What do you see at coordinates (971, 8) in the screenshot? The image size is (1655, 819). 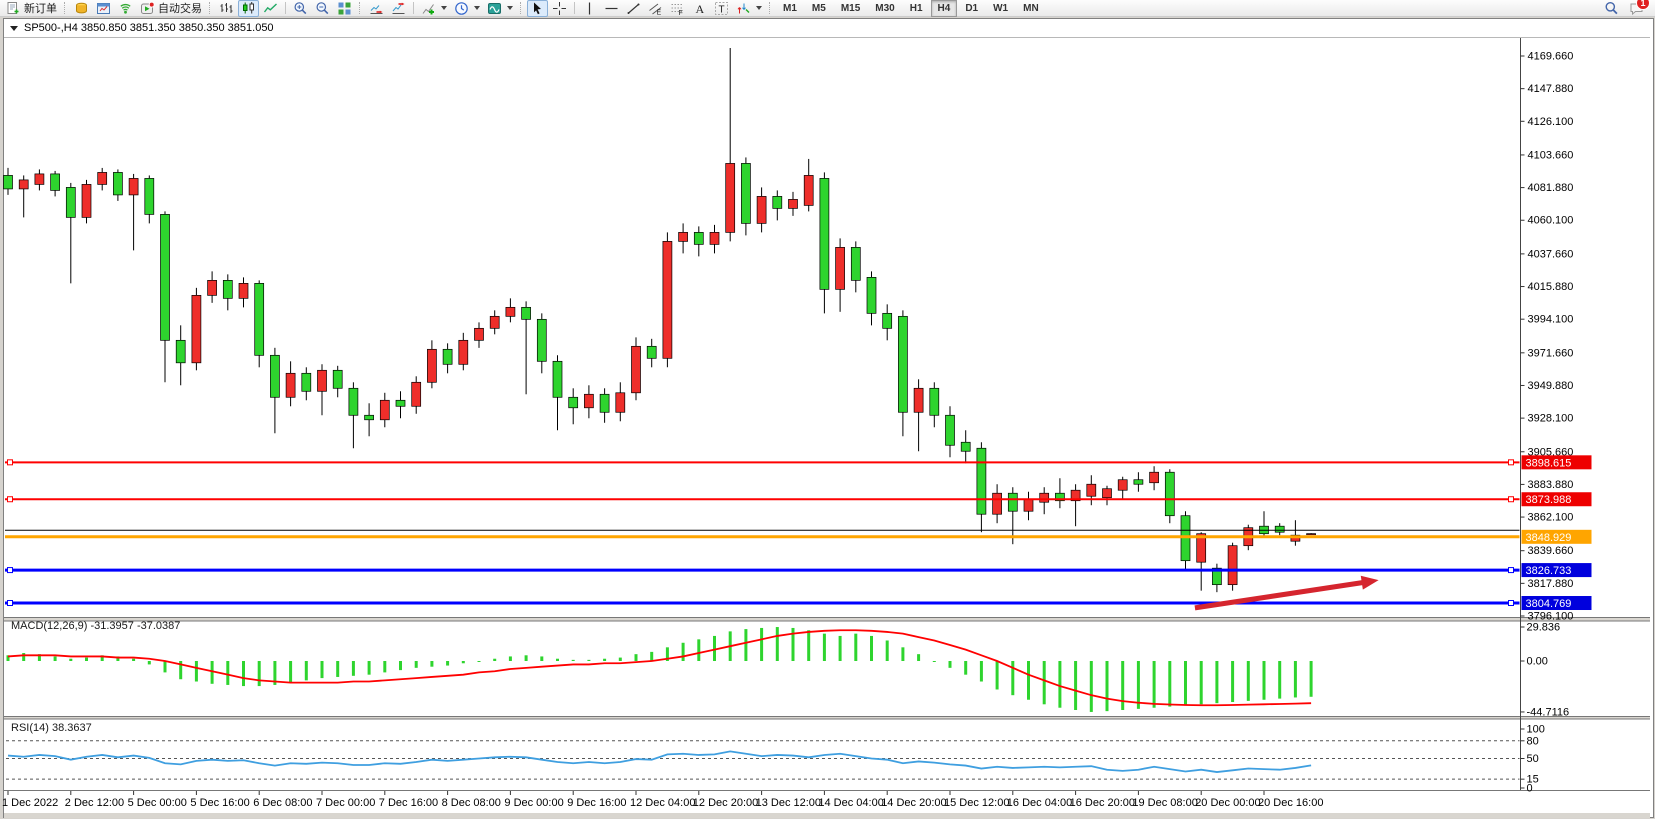 I see `tf-d1-button: D1` at bounding box center [971, 8].